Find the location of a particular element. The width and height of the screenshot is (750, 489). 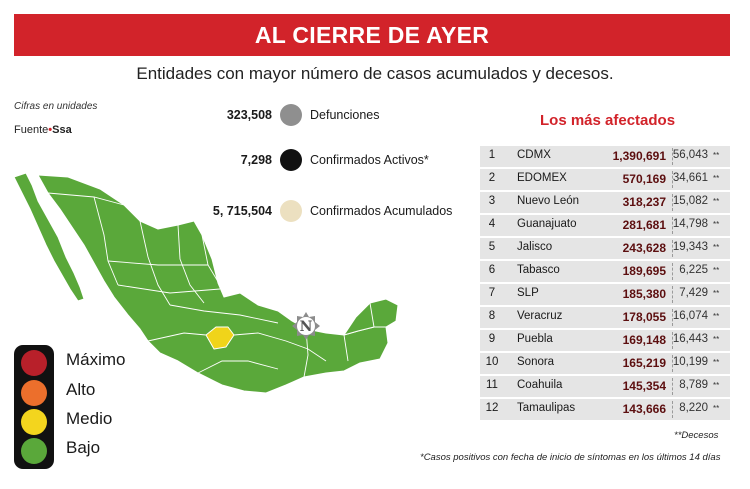

row-cases: 143,666 is located at coordinates (644, 409).